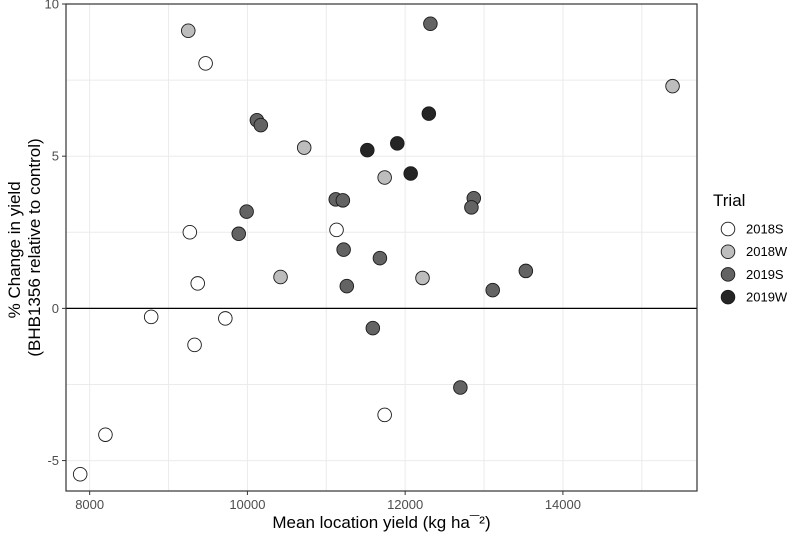 This screenshot has width=800, height=536. Describe the element at coordinates (247, 504) in the screenshot. I see `x-tick-label: 10000` at that location.